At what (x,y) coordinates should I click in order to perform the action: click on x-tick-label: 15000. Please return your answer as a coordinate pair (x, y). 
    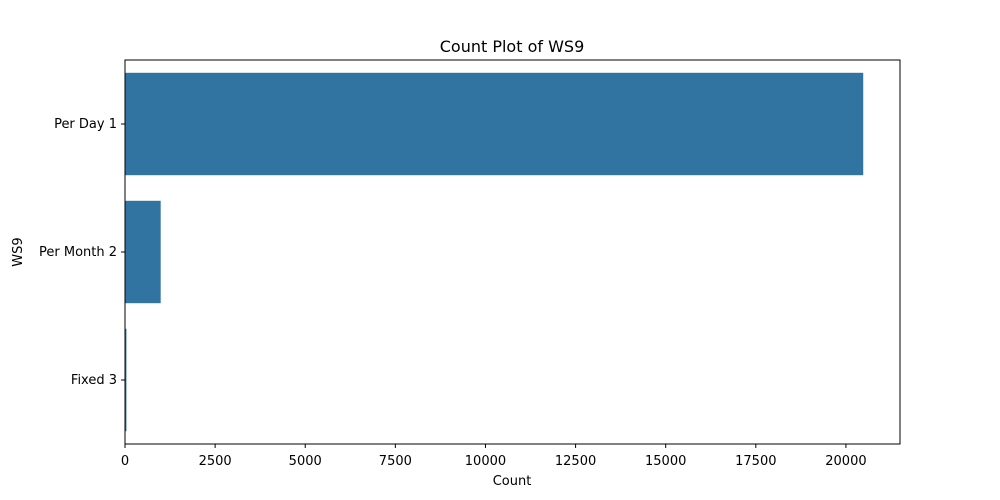
    Looking at the image, I should click on (665, 461).